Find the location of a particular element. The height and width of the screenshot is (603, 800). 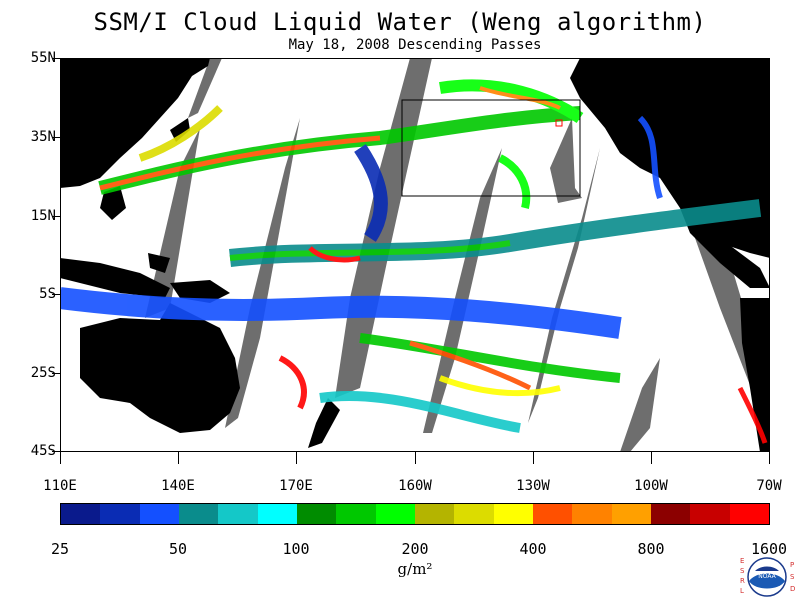

y-axis-label: 15N is located at coordinates (43, 216).